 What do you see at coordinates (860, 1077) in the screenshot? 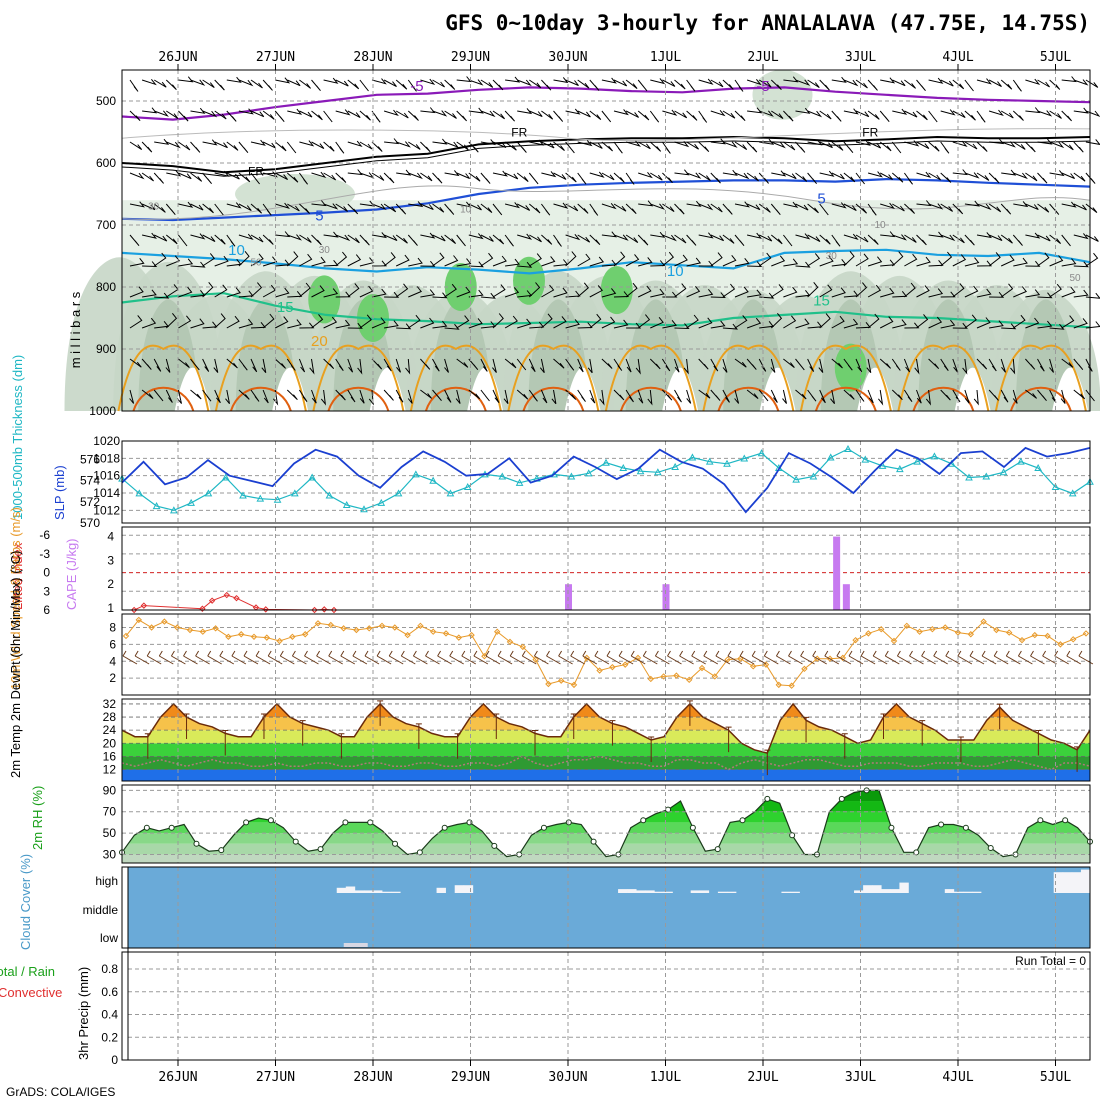
I see `date-label-bottom: 3JUL` at bounding box center [860, 1077].